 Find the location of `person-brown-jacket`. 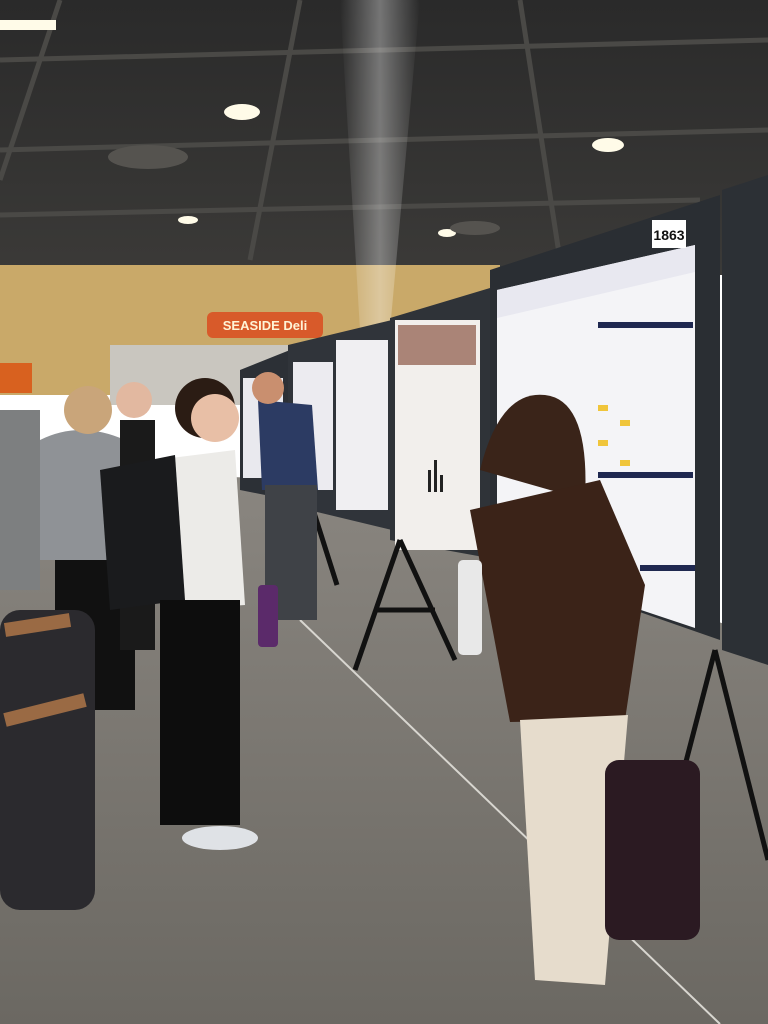

person-brown-jacket is located at coordinates (551, 689).